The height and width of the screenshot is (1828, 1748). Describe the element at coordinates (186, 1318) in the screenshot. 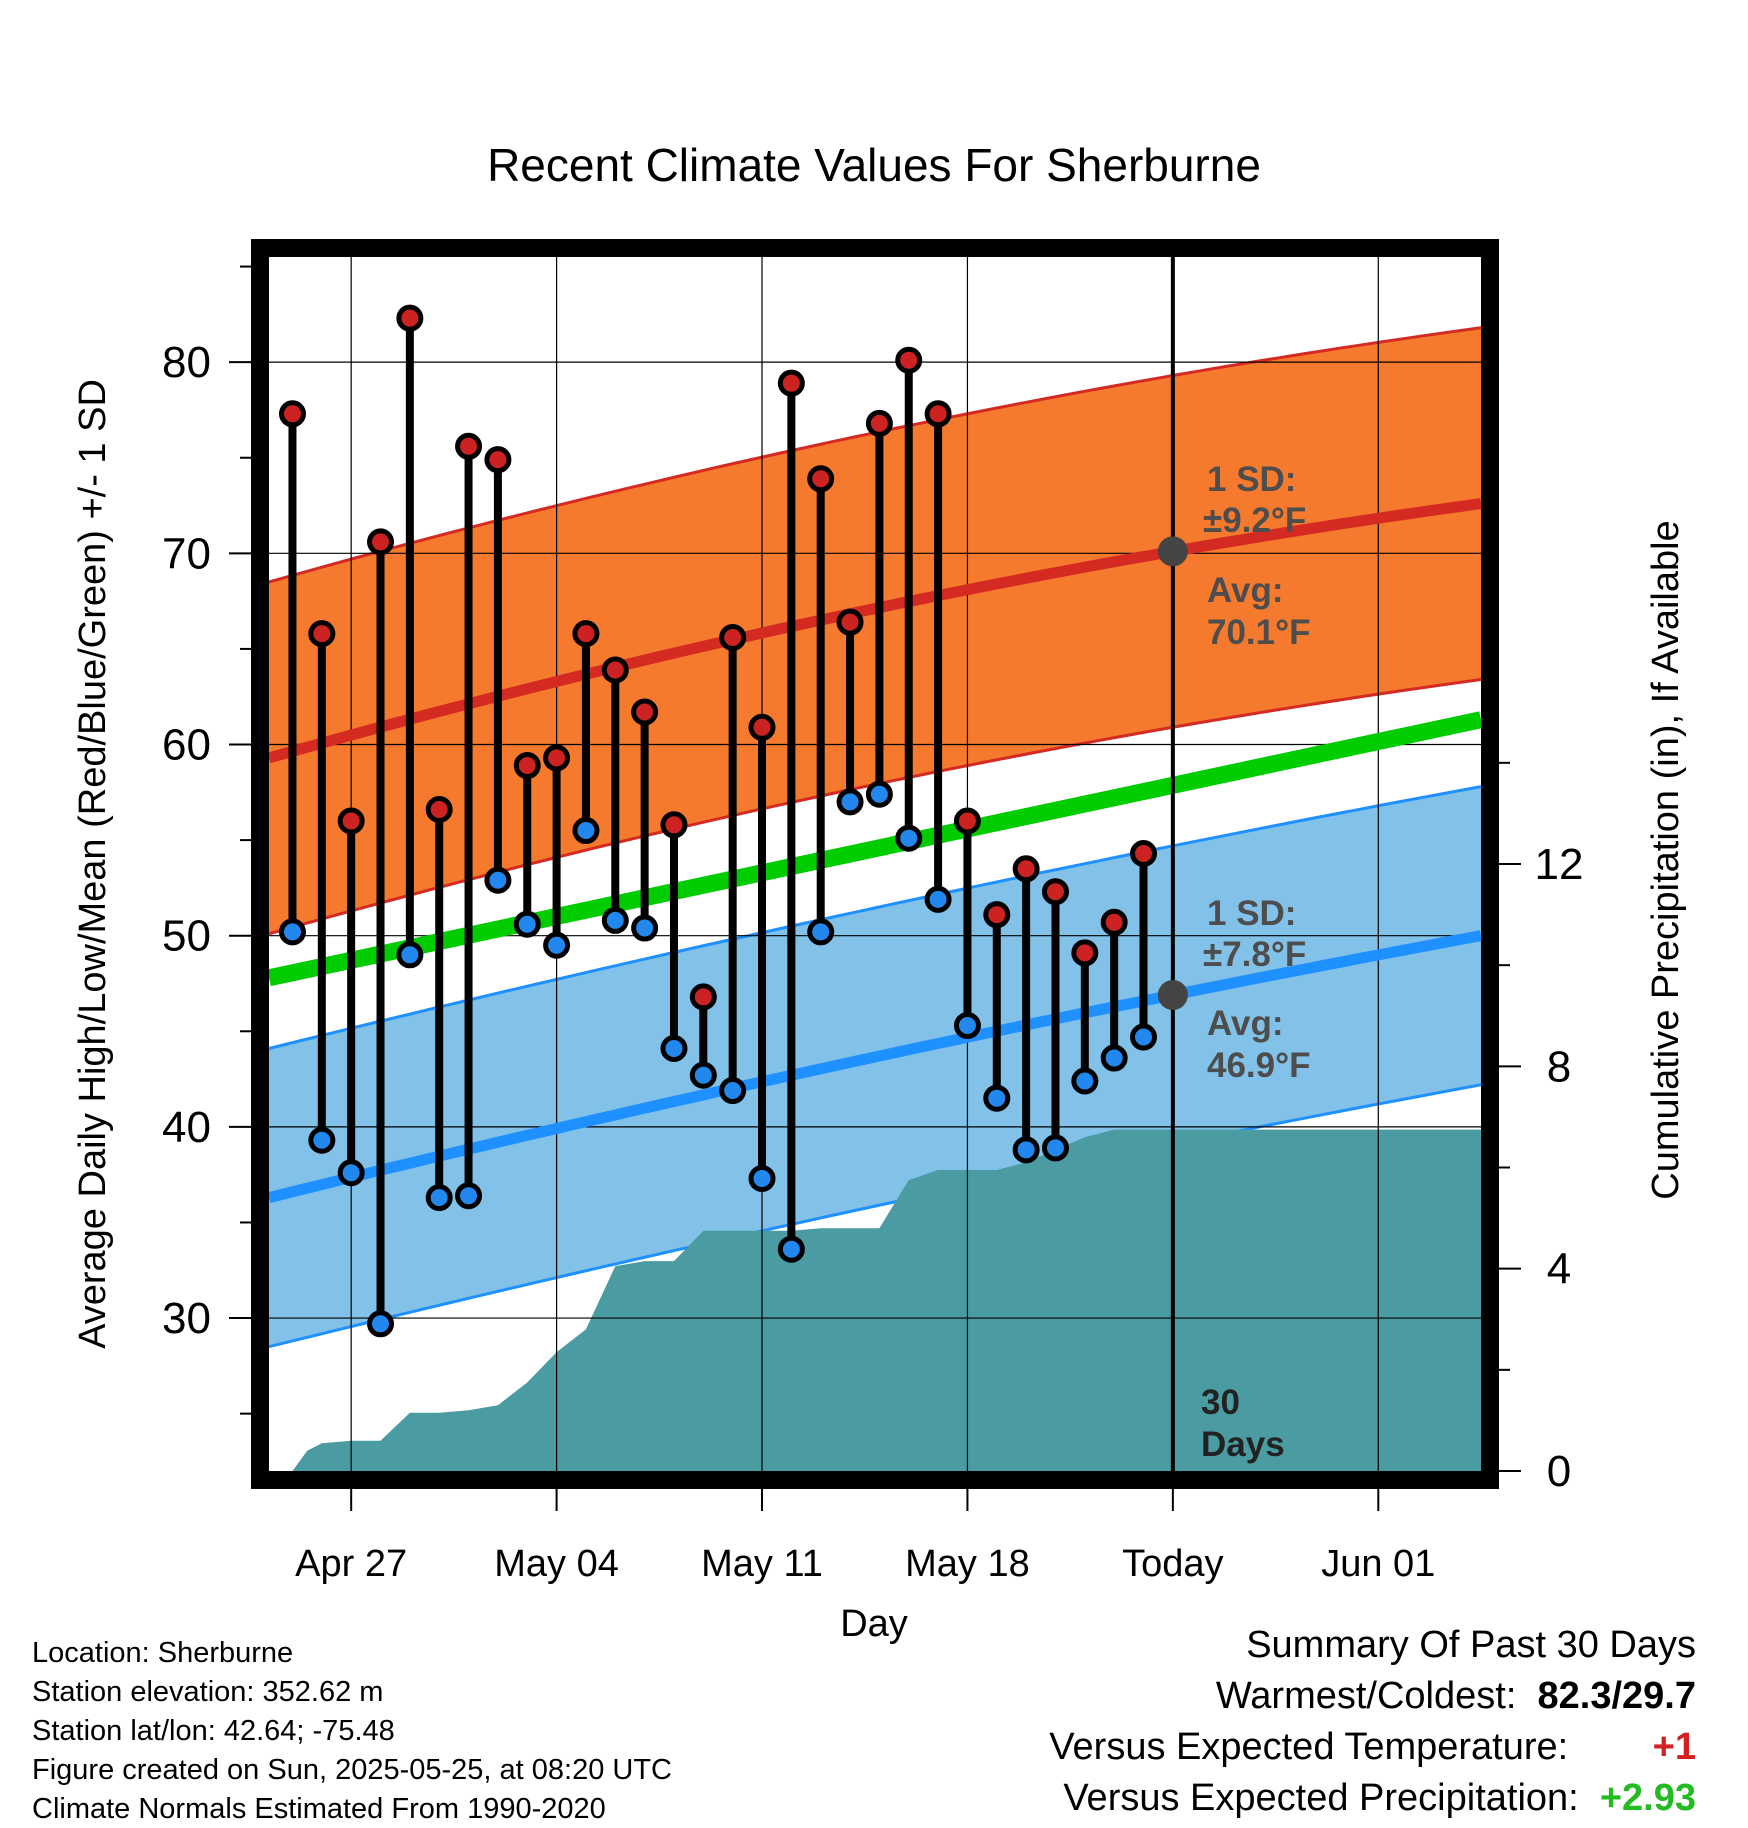

I see `y-left-tick-label-0: 30` at that location.